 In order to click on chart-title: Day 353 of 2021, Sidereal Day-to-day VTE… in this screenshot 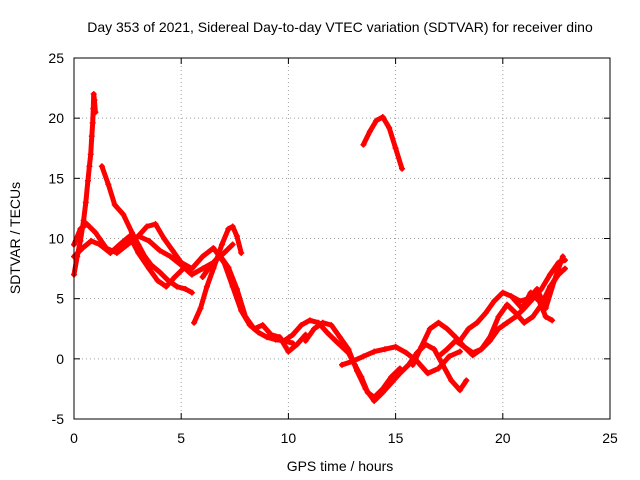, I will do `click(340, 27)`.